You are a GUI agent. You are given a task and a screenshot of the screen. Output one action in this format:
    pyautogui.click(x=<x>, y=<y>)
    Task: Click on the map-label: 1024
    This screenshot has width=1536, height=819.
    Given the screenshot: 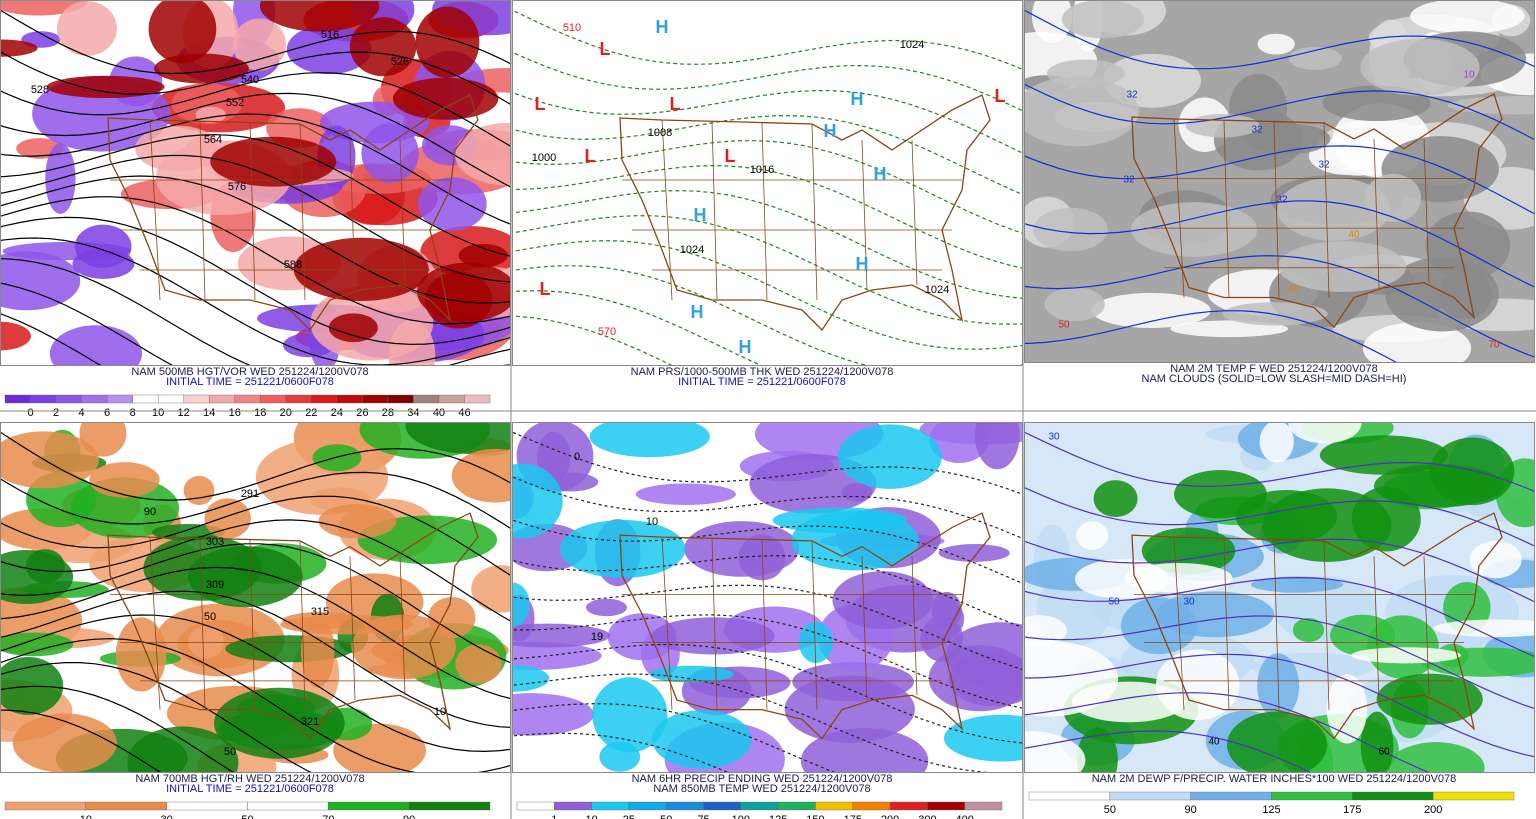 What is the action you would take?
    pyautogui.click(x=937, y=290)
    